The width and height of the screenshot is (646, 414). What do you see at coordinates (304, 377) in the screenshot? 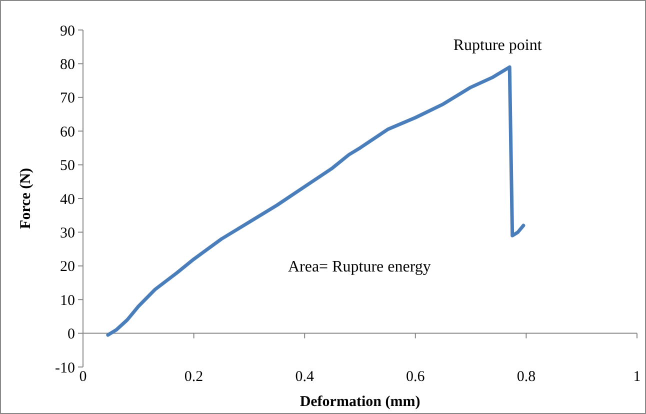
I see `x-tick-label: 0.4` at bounding box center [304, 377].